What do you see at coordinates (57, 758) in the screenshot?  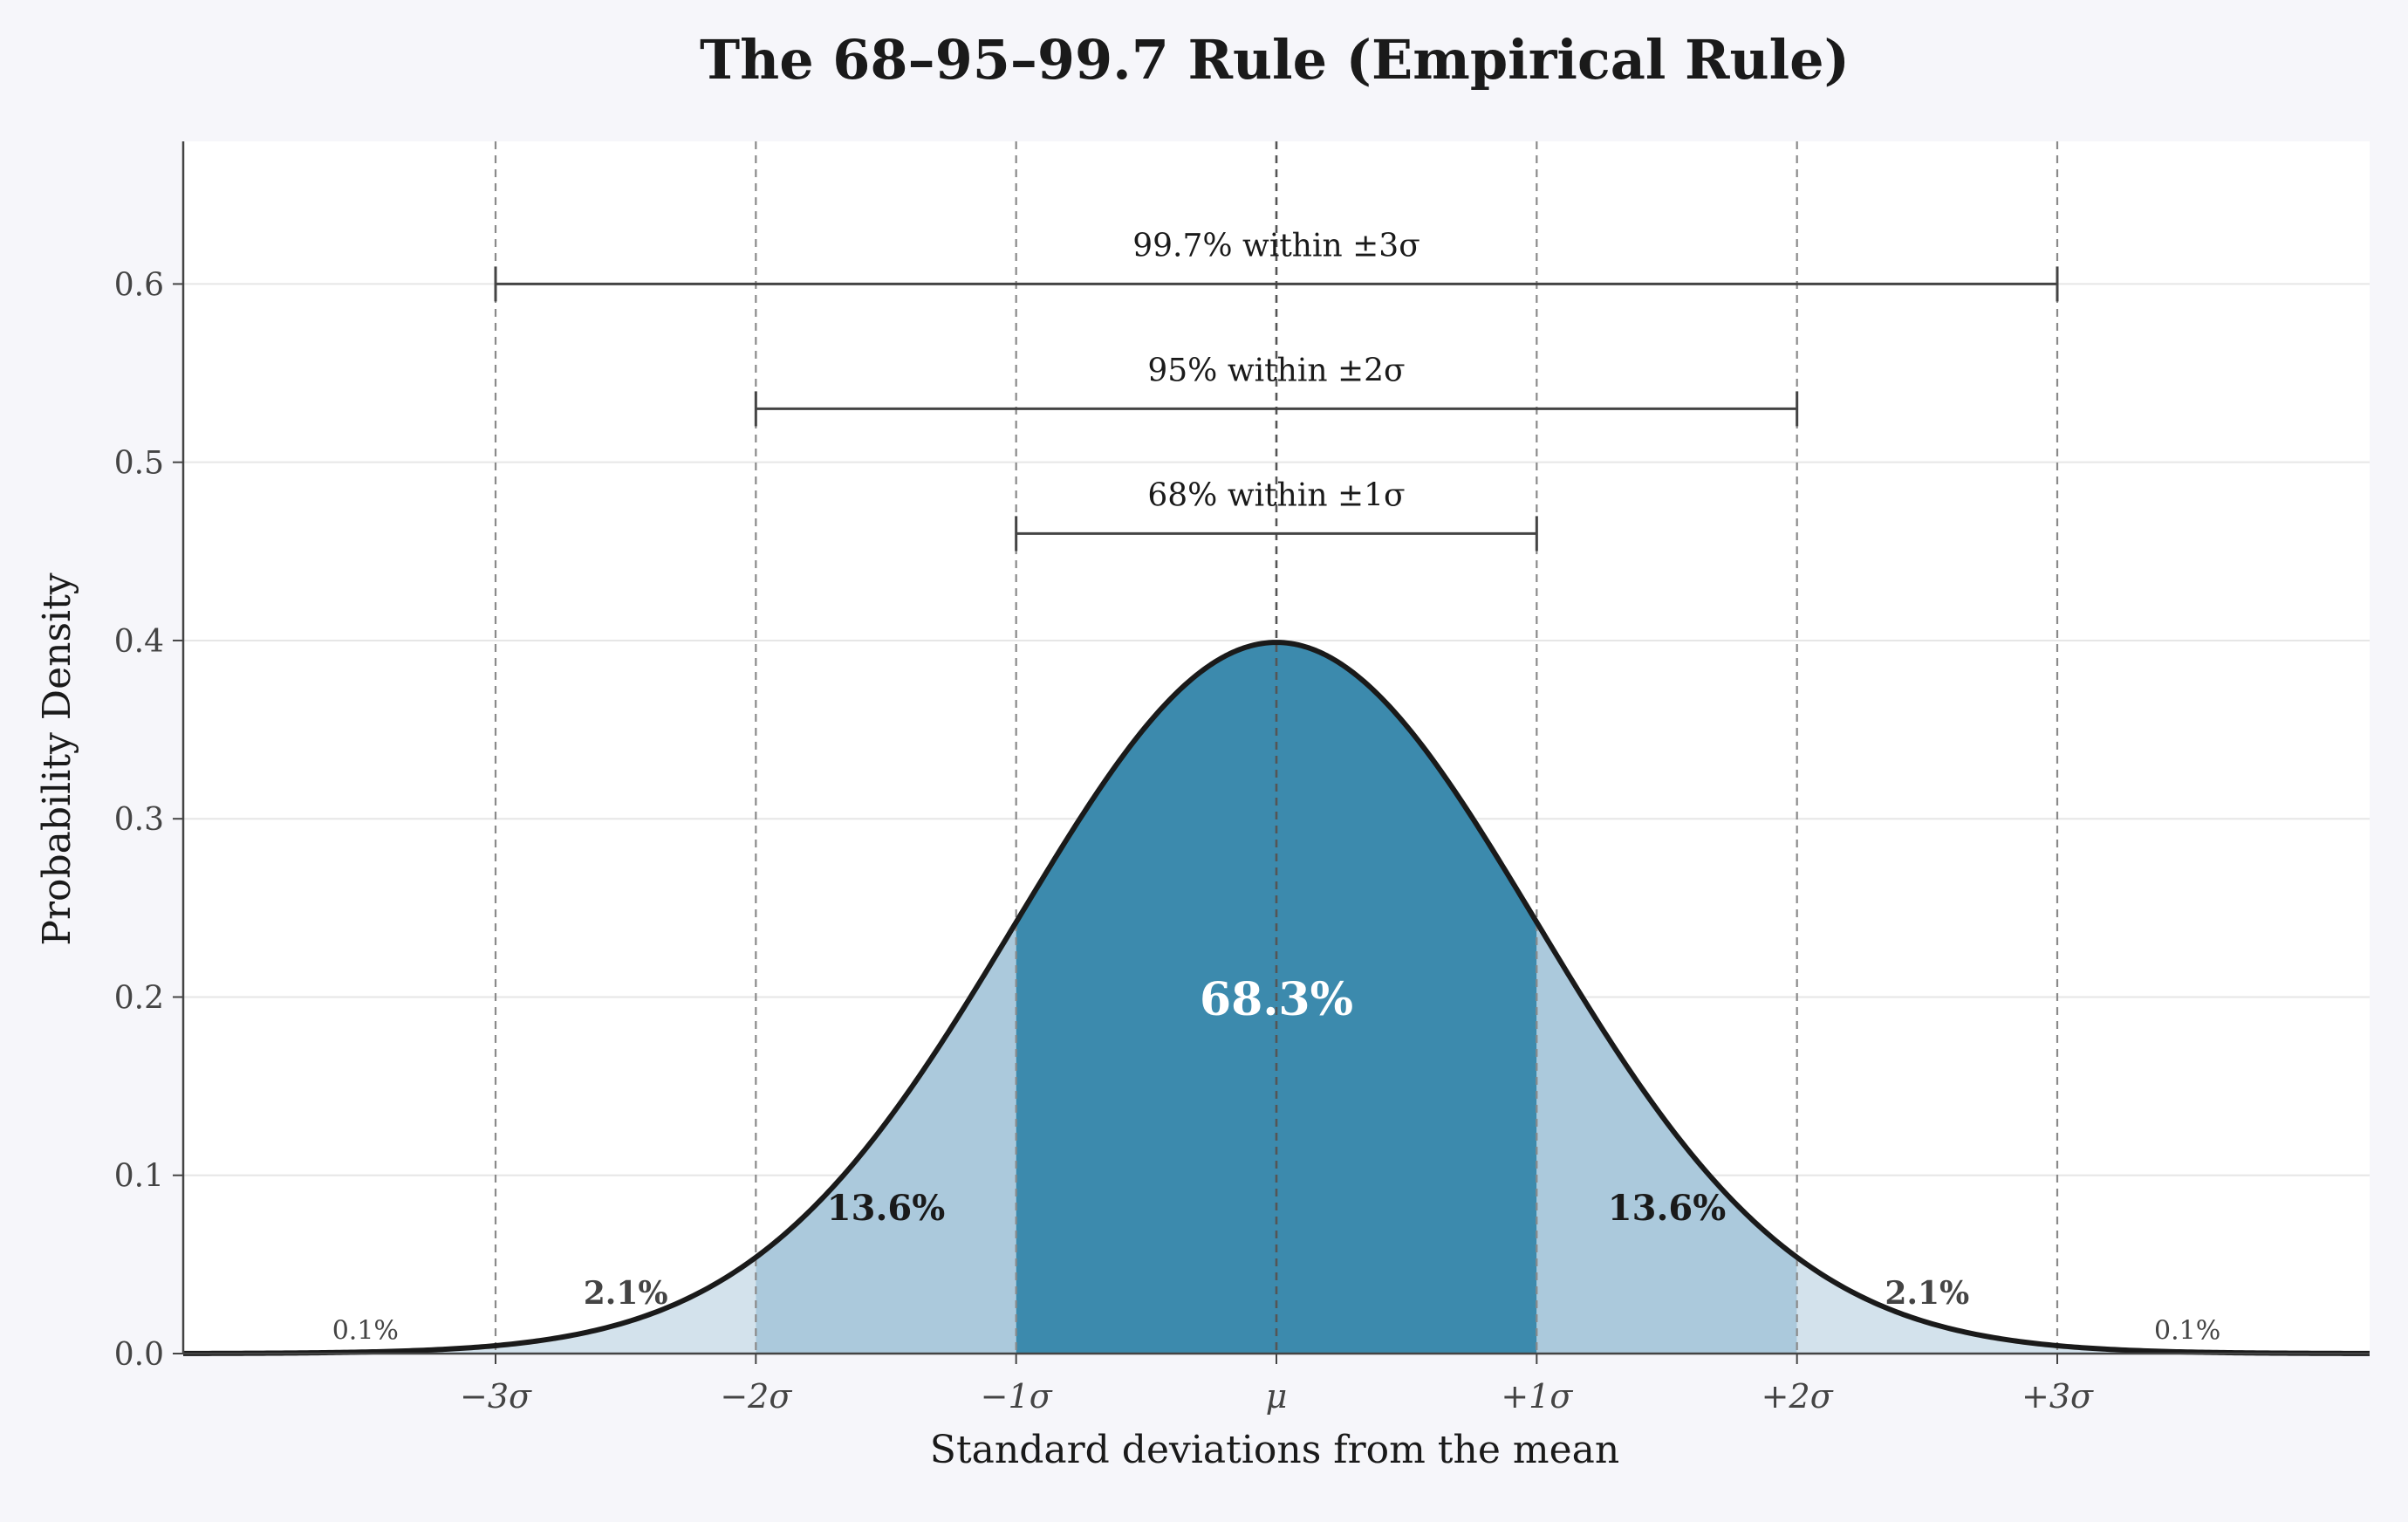 I see `y-axis-label: Probability Density` at bounding box center [57, 758].